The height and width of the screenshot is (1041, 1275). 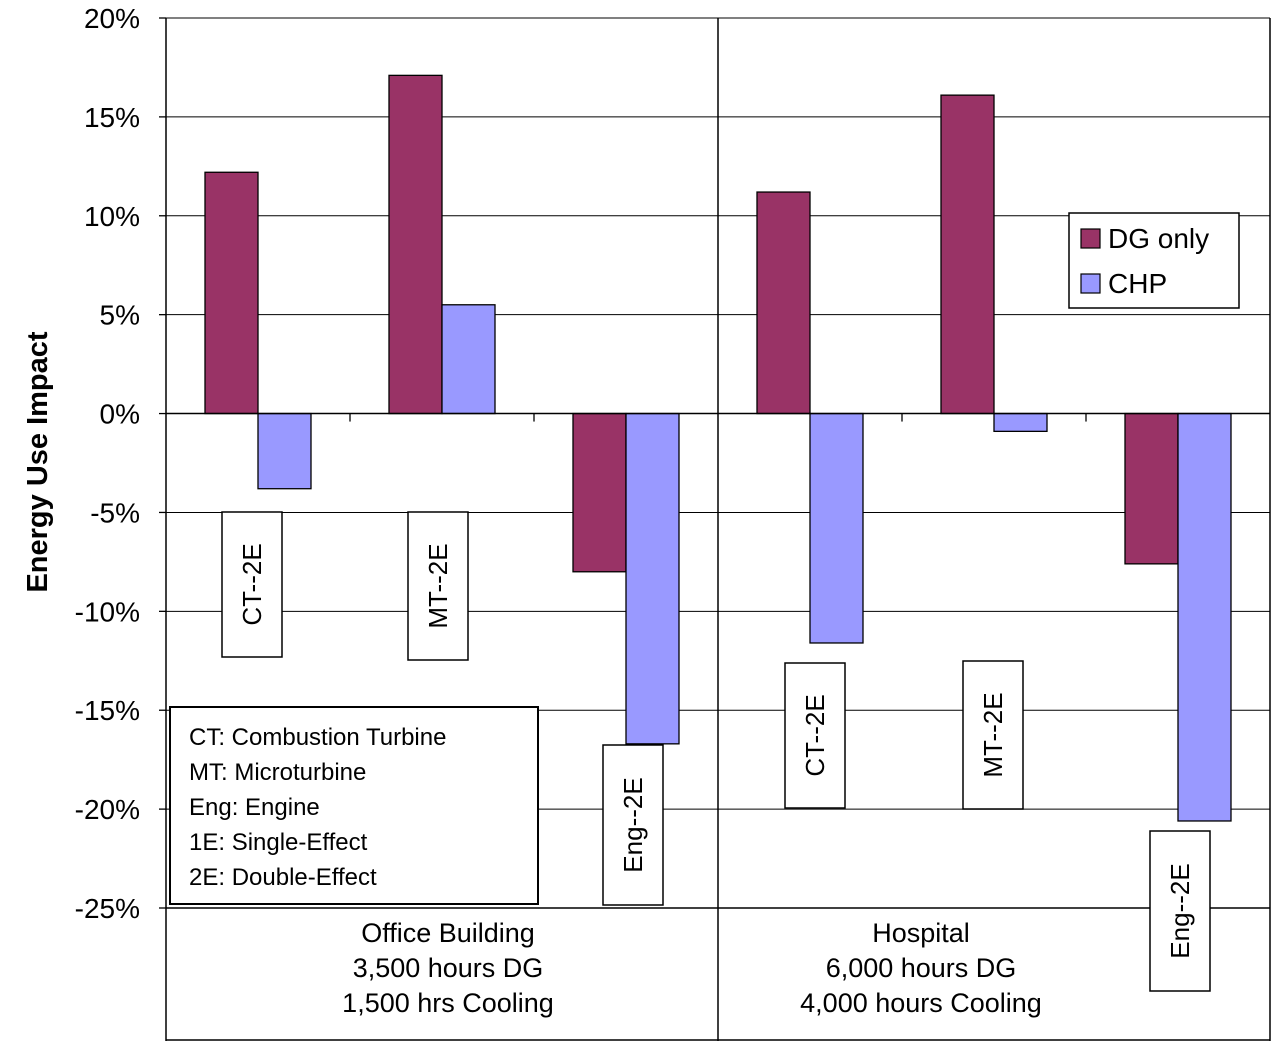 What do you see at coordinates (448, 968) in the screenshot?
I see `group-label-line: 3,500 hours DG` at bounding box center [448, 968].